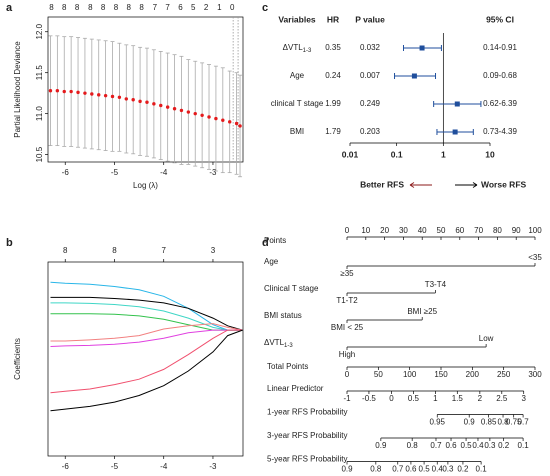  What do you see at coordinates (504, 445) in the screenshot?
I see `tick-label: 0.2` at bounding box center [504, 445].